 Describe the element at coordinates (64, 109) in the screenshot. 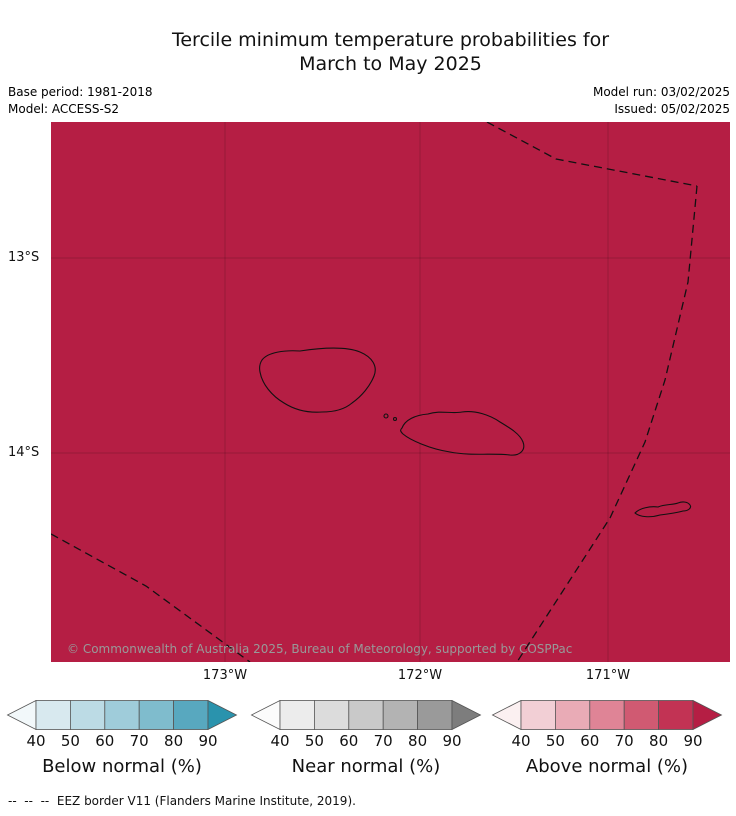

I see `model-label: Model: ACCESS-S2` at that location.